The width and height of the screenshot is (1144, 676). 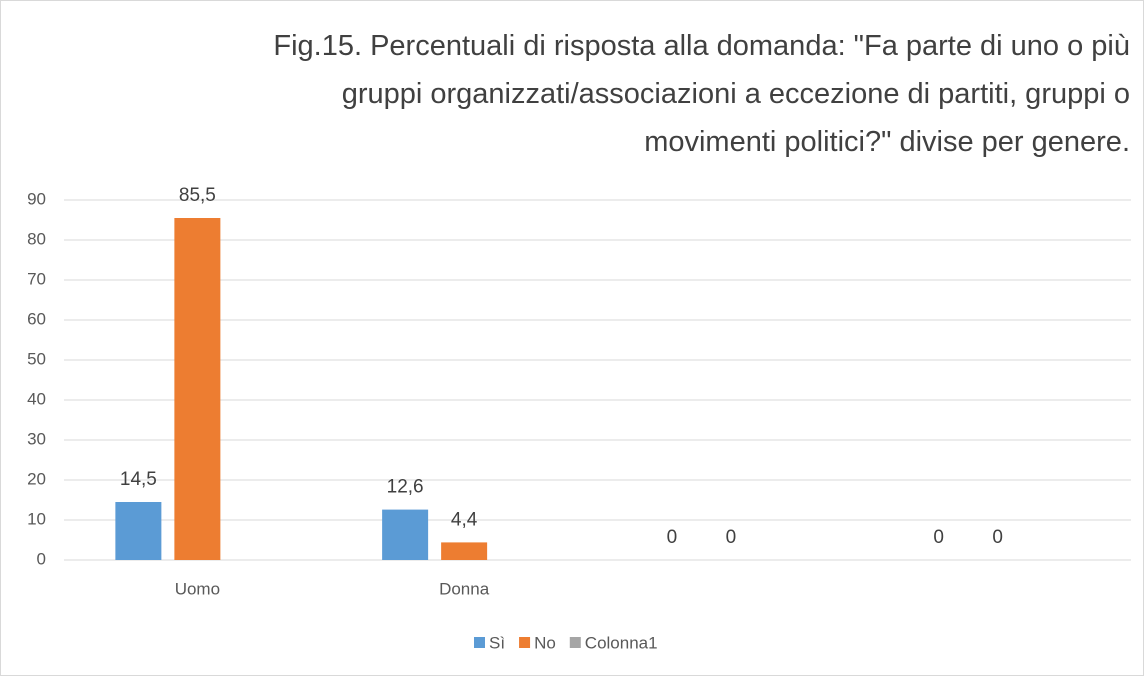 What do you see at coordinates (36, 318) in the screenshot?
I see `y-tick-label: 60` at bounding box center [36, 318].